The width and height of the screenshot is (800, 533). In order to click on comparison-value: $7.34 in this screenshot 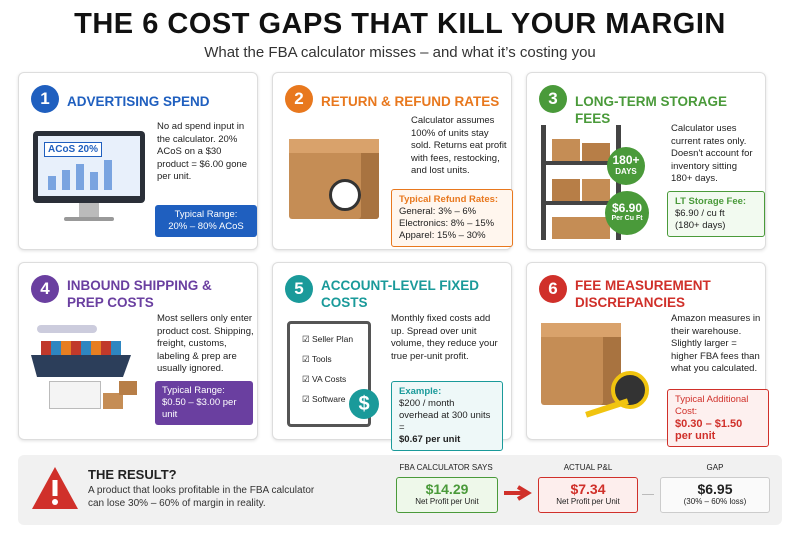, I will do `click(588, 489)`.